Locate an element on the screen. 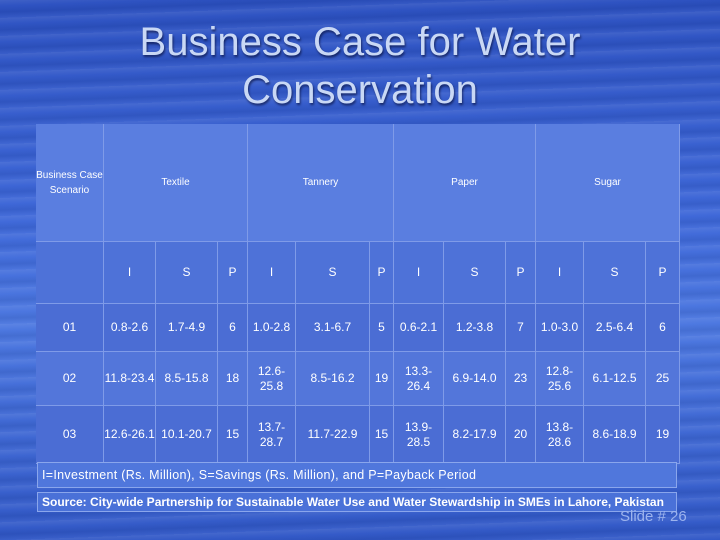  table-cell: 19 is located at coordinates (663, 435).